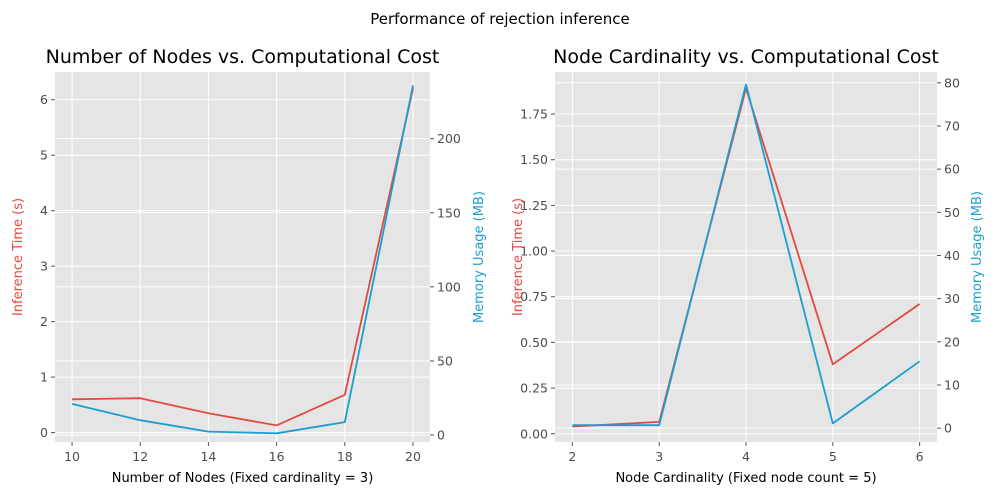  I want to click on y-tick-label-left: 1.75, so click(534, 114).